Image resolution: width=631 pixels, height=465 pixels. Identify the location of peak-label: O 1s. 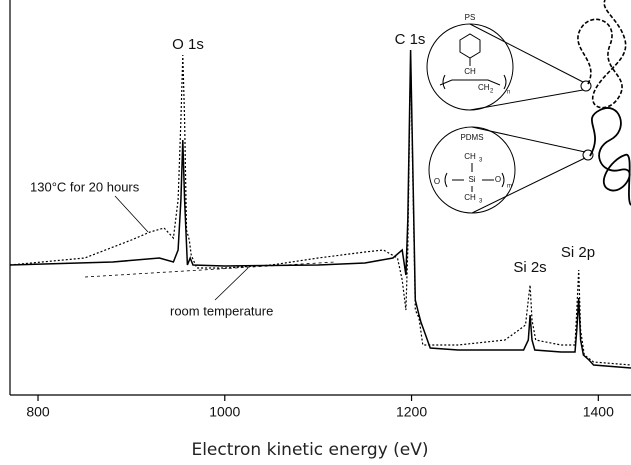
(188, 44).